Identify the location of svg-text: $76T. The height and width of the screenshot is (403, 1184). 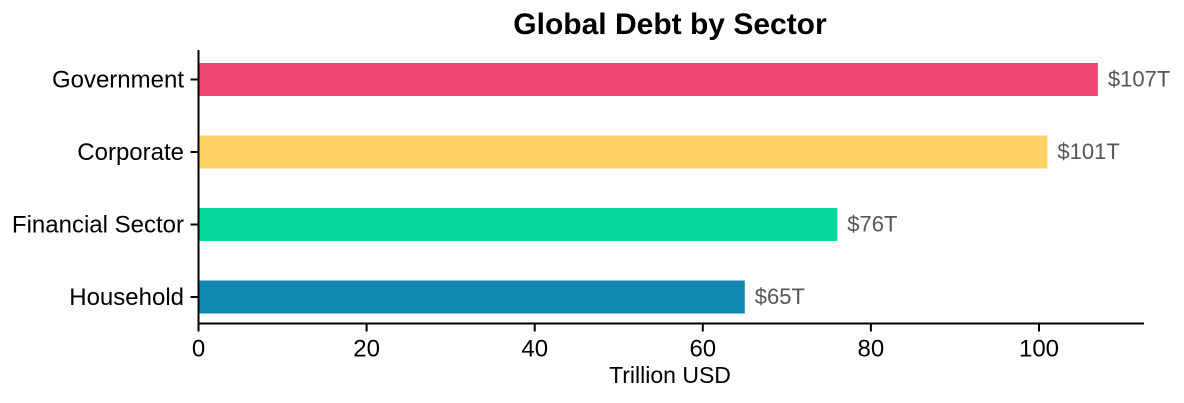
(872, 224).